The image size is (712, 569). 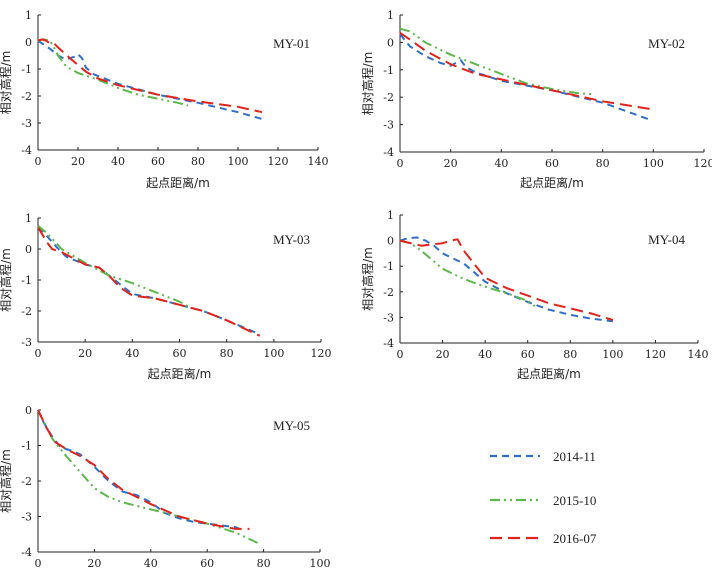 I want to click on legend-label: 2016-07, so click(x=575, y=538).